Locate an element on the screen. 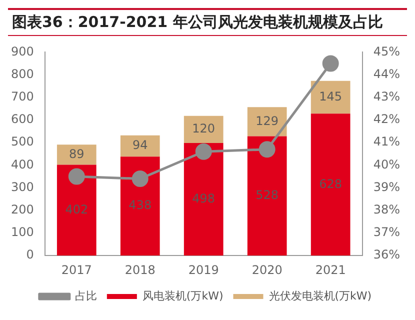  y2-tick-label: 40% is located at coordinates (386, 164).